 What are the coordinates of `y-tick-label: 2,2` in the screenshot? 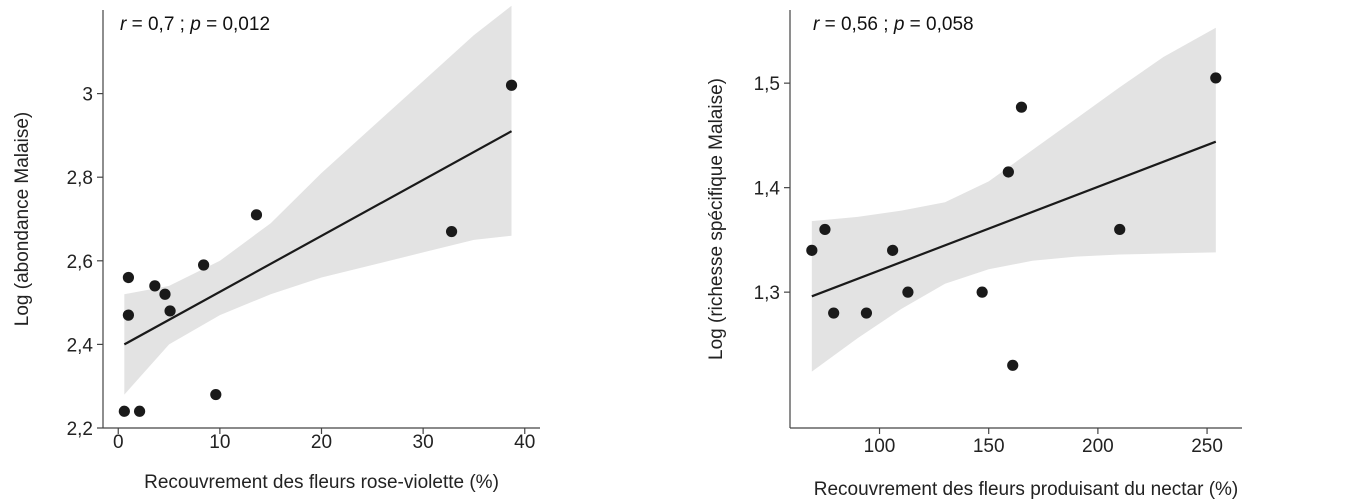 It's located at (80, 429).